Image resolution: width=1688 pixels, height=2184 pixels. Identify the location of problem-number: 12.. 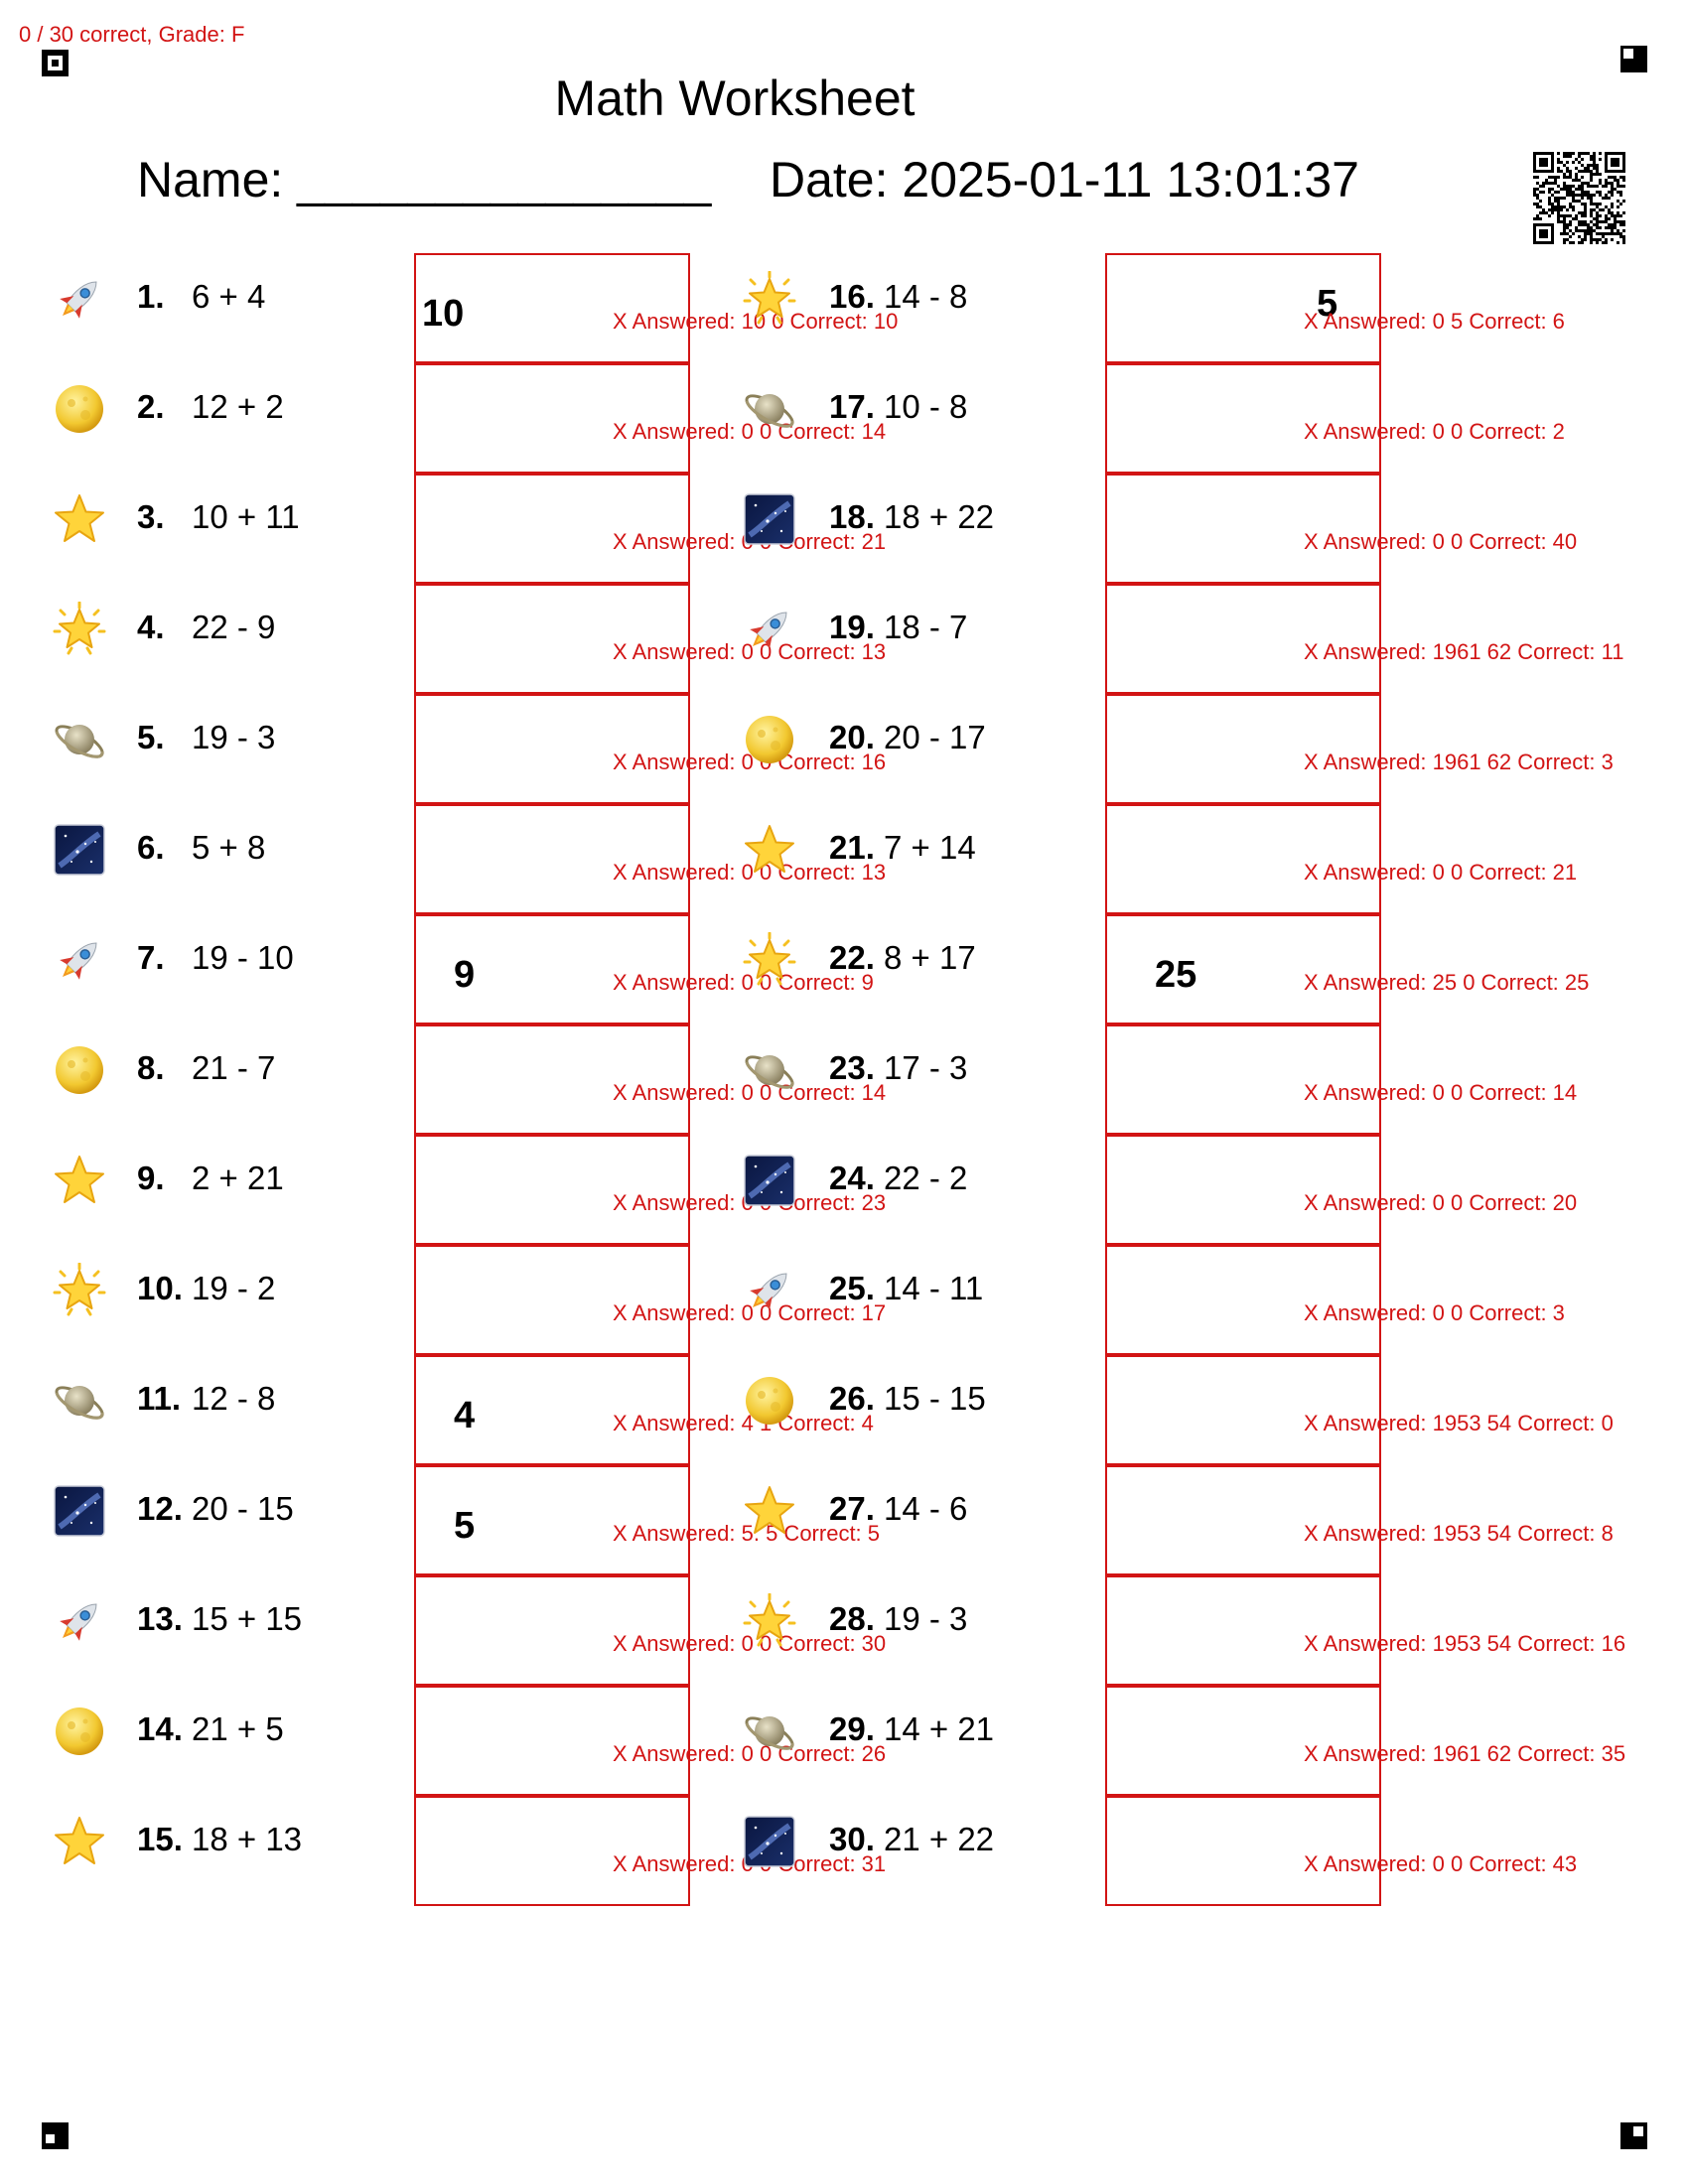
(160, 1508).